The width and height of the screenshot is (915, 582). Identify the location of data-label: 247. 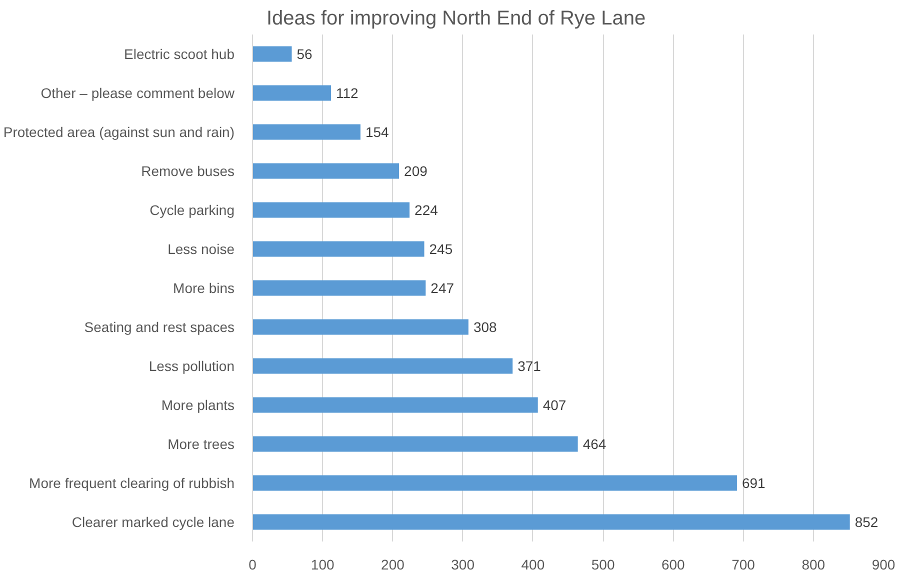
(442, 288).